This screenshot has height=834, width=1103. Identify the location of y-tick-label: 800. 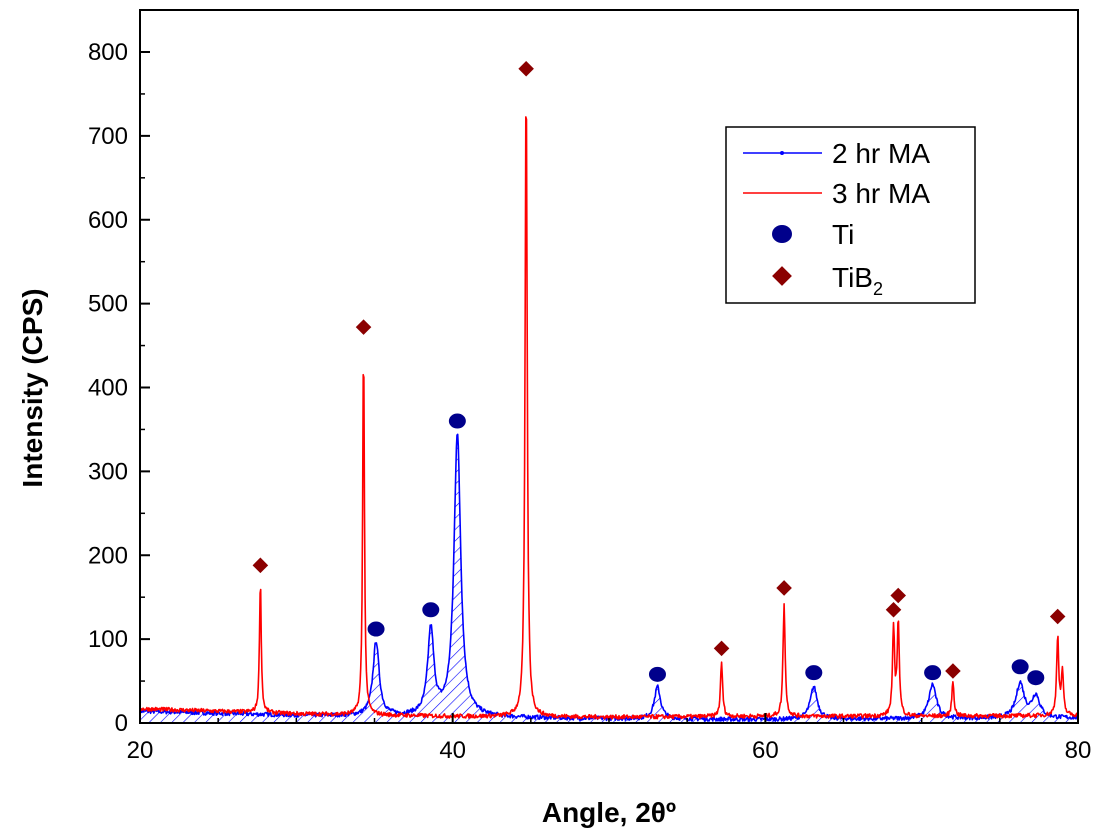
(108, 52).